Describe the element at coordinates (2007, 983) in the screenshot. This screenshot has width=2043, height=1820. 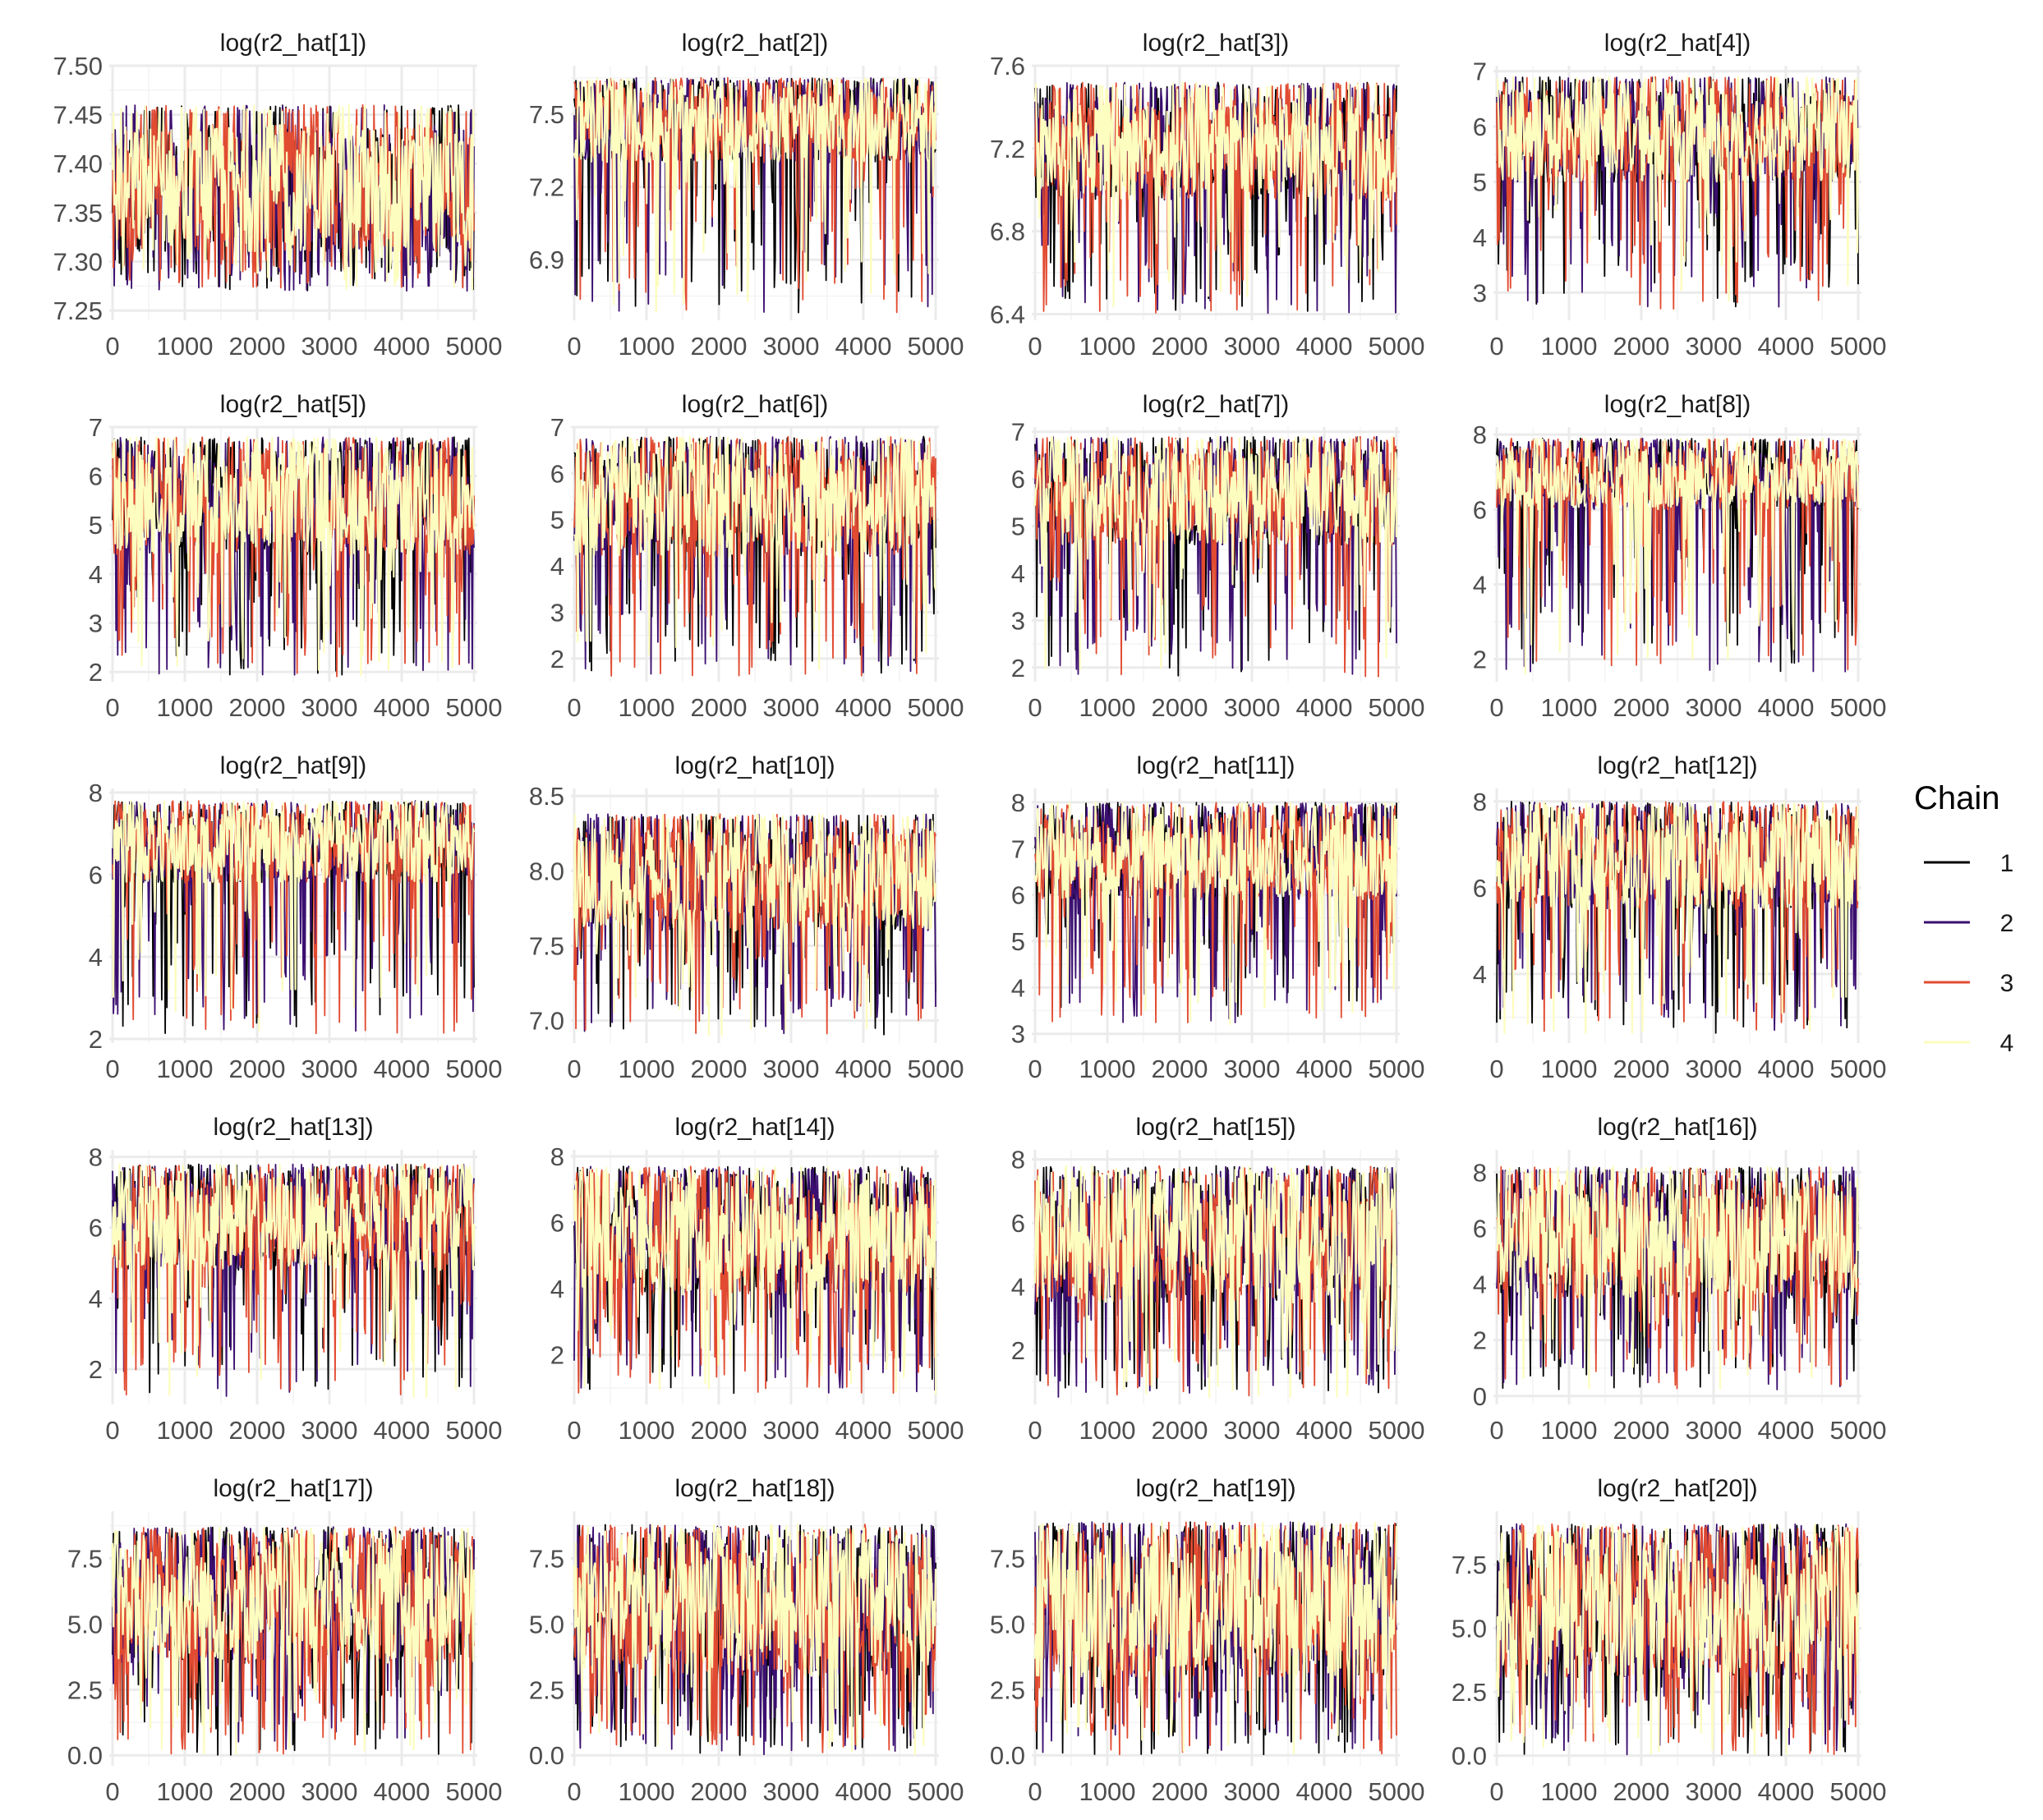
I see `legend-label: 3` at that location.